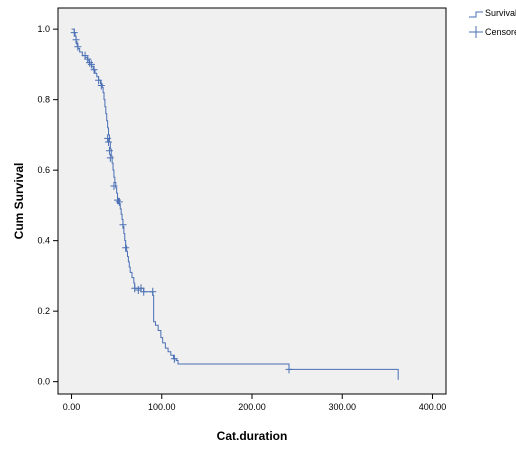  What do you see at coordinates (342, 407) in the screenshot?
I see `x-tick-label: 300.00` at bounding box center [342, 407].